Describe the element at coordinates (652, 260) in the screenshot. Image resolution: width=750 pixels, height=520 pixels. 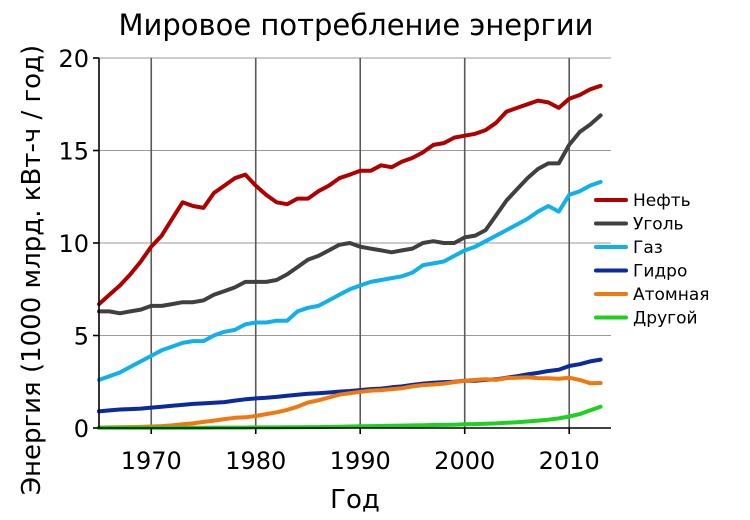
I see `legend: Нефть Уголь Газ Гидро Атомная Другой` at that location.